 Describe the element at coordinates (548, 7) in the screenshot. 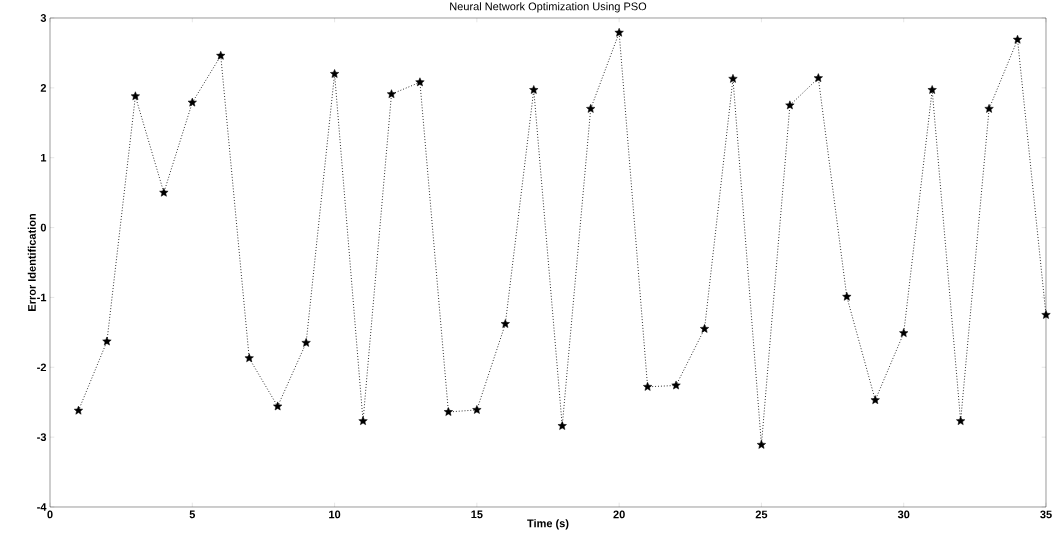

I see `chart-title: Neural Network Optimization Using PSO` at that location.